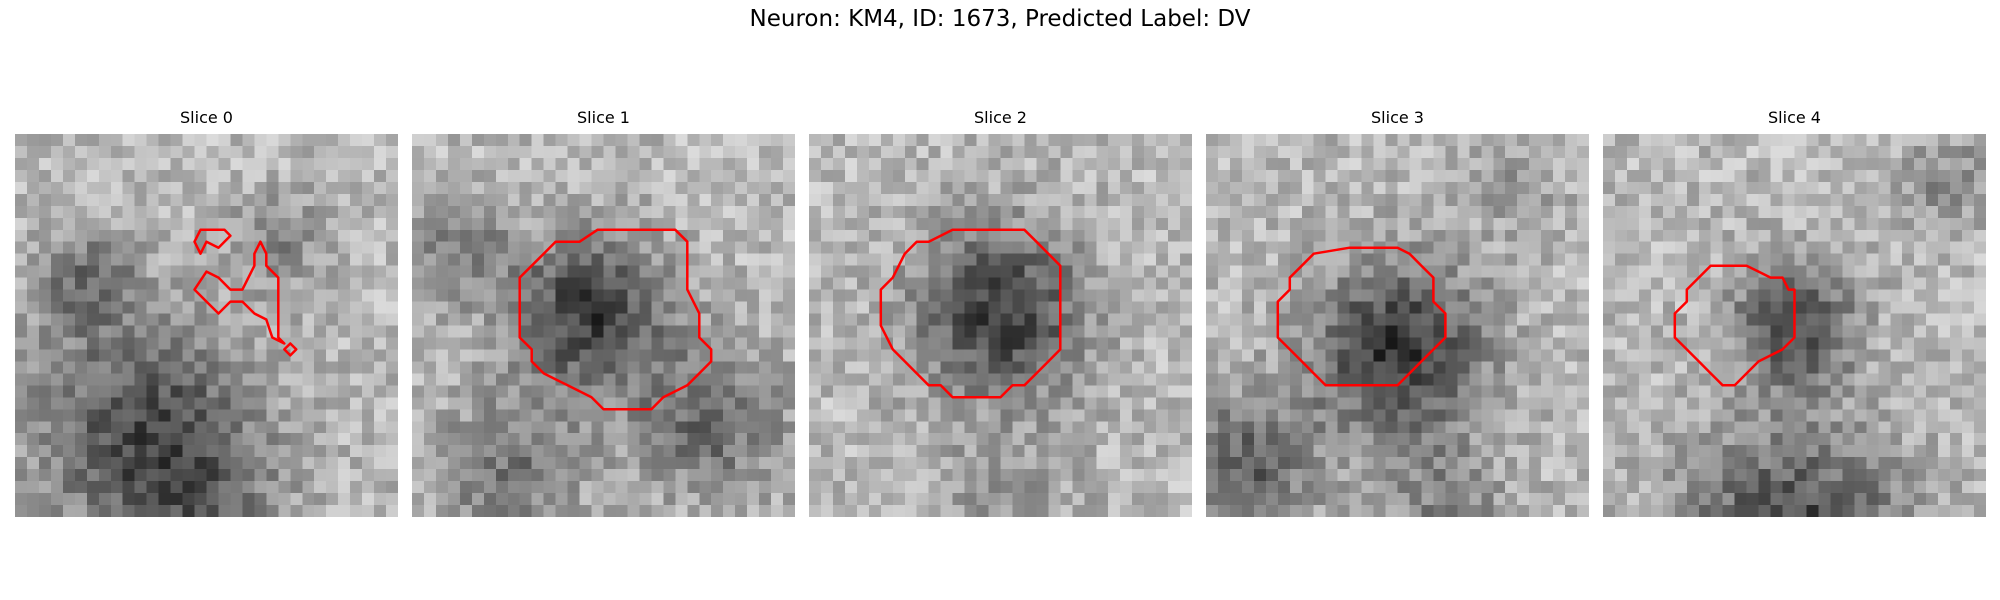 This screenshot has height=600, width=2000. I want to click on slice-panel-1: Slice 1, so click(603, 312).